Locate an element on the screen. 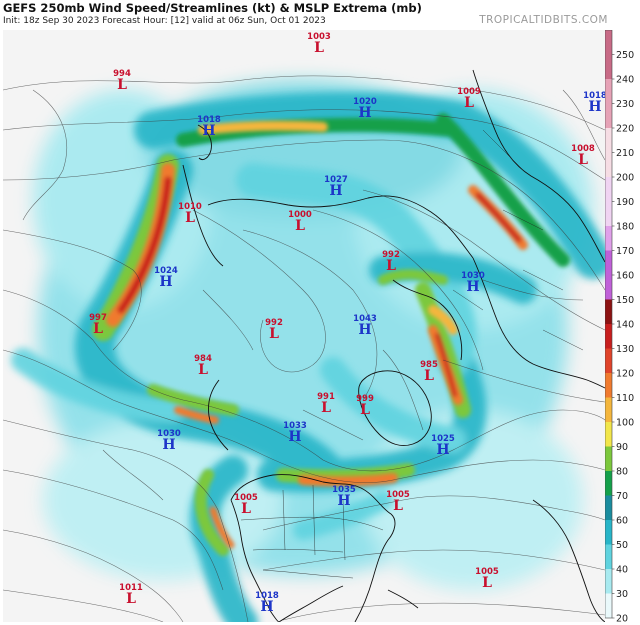 This screenshot has width=640, height=625. colorbar-tick-label: 170 is located at coordinates (625, 251).